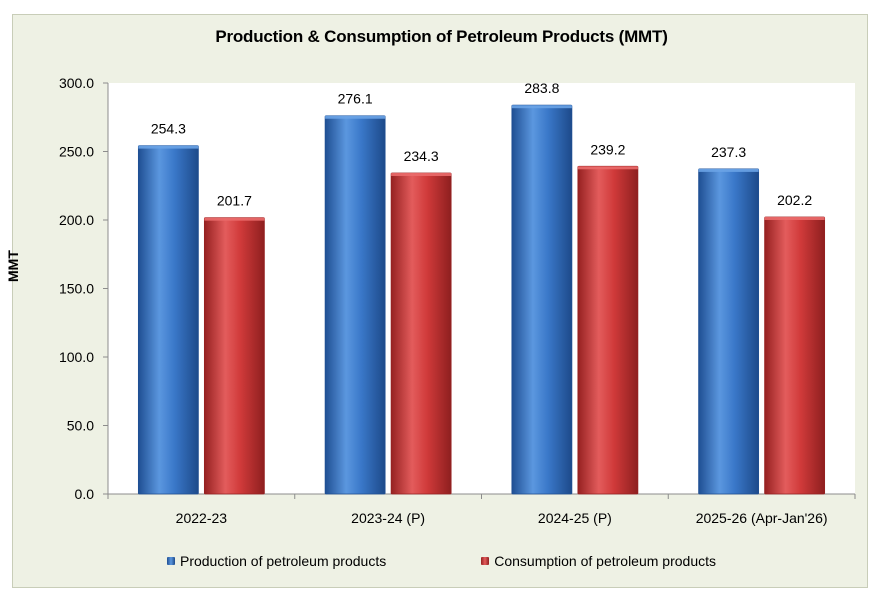 The width and height of the screenshot is (883, 590). I want to click on data-label-production: 283.8, so click(541, 88).